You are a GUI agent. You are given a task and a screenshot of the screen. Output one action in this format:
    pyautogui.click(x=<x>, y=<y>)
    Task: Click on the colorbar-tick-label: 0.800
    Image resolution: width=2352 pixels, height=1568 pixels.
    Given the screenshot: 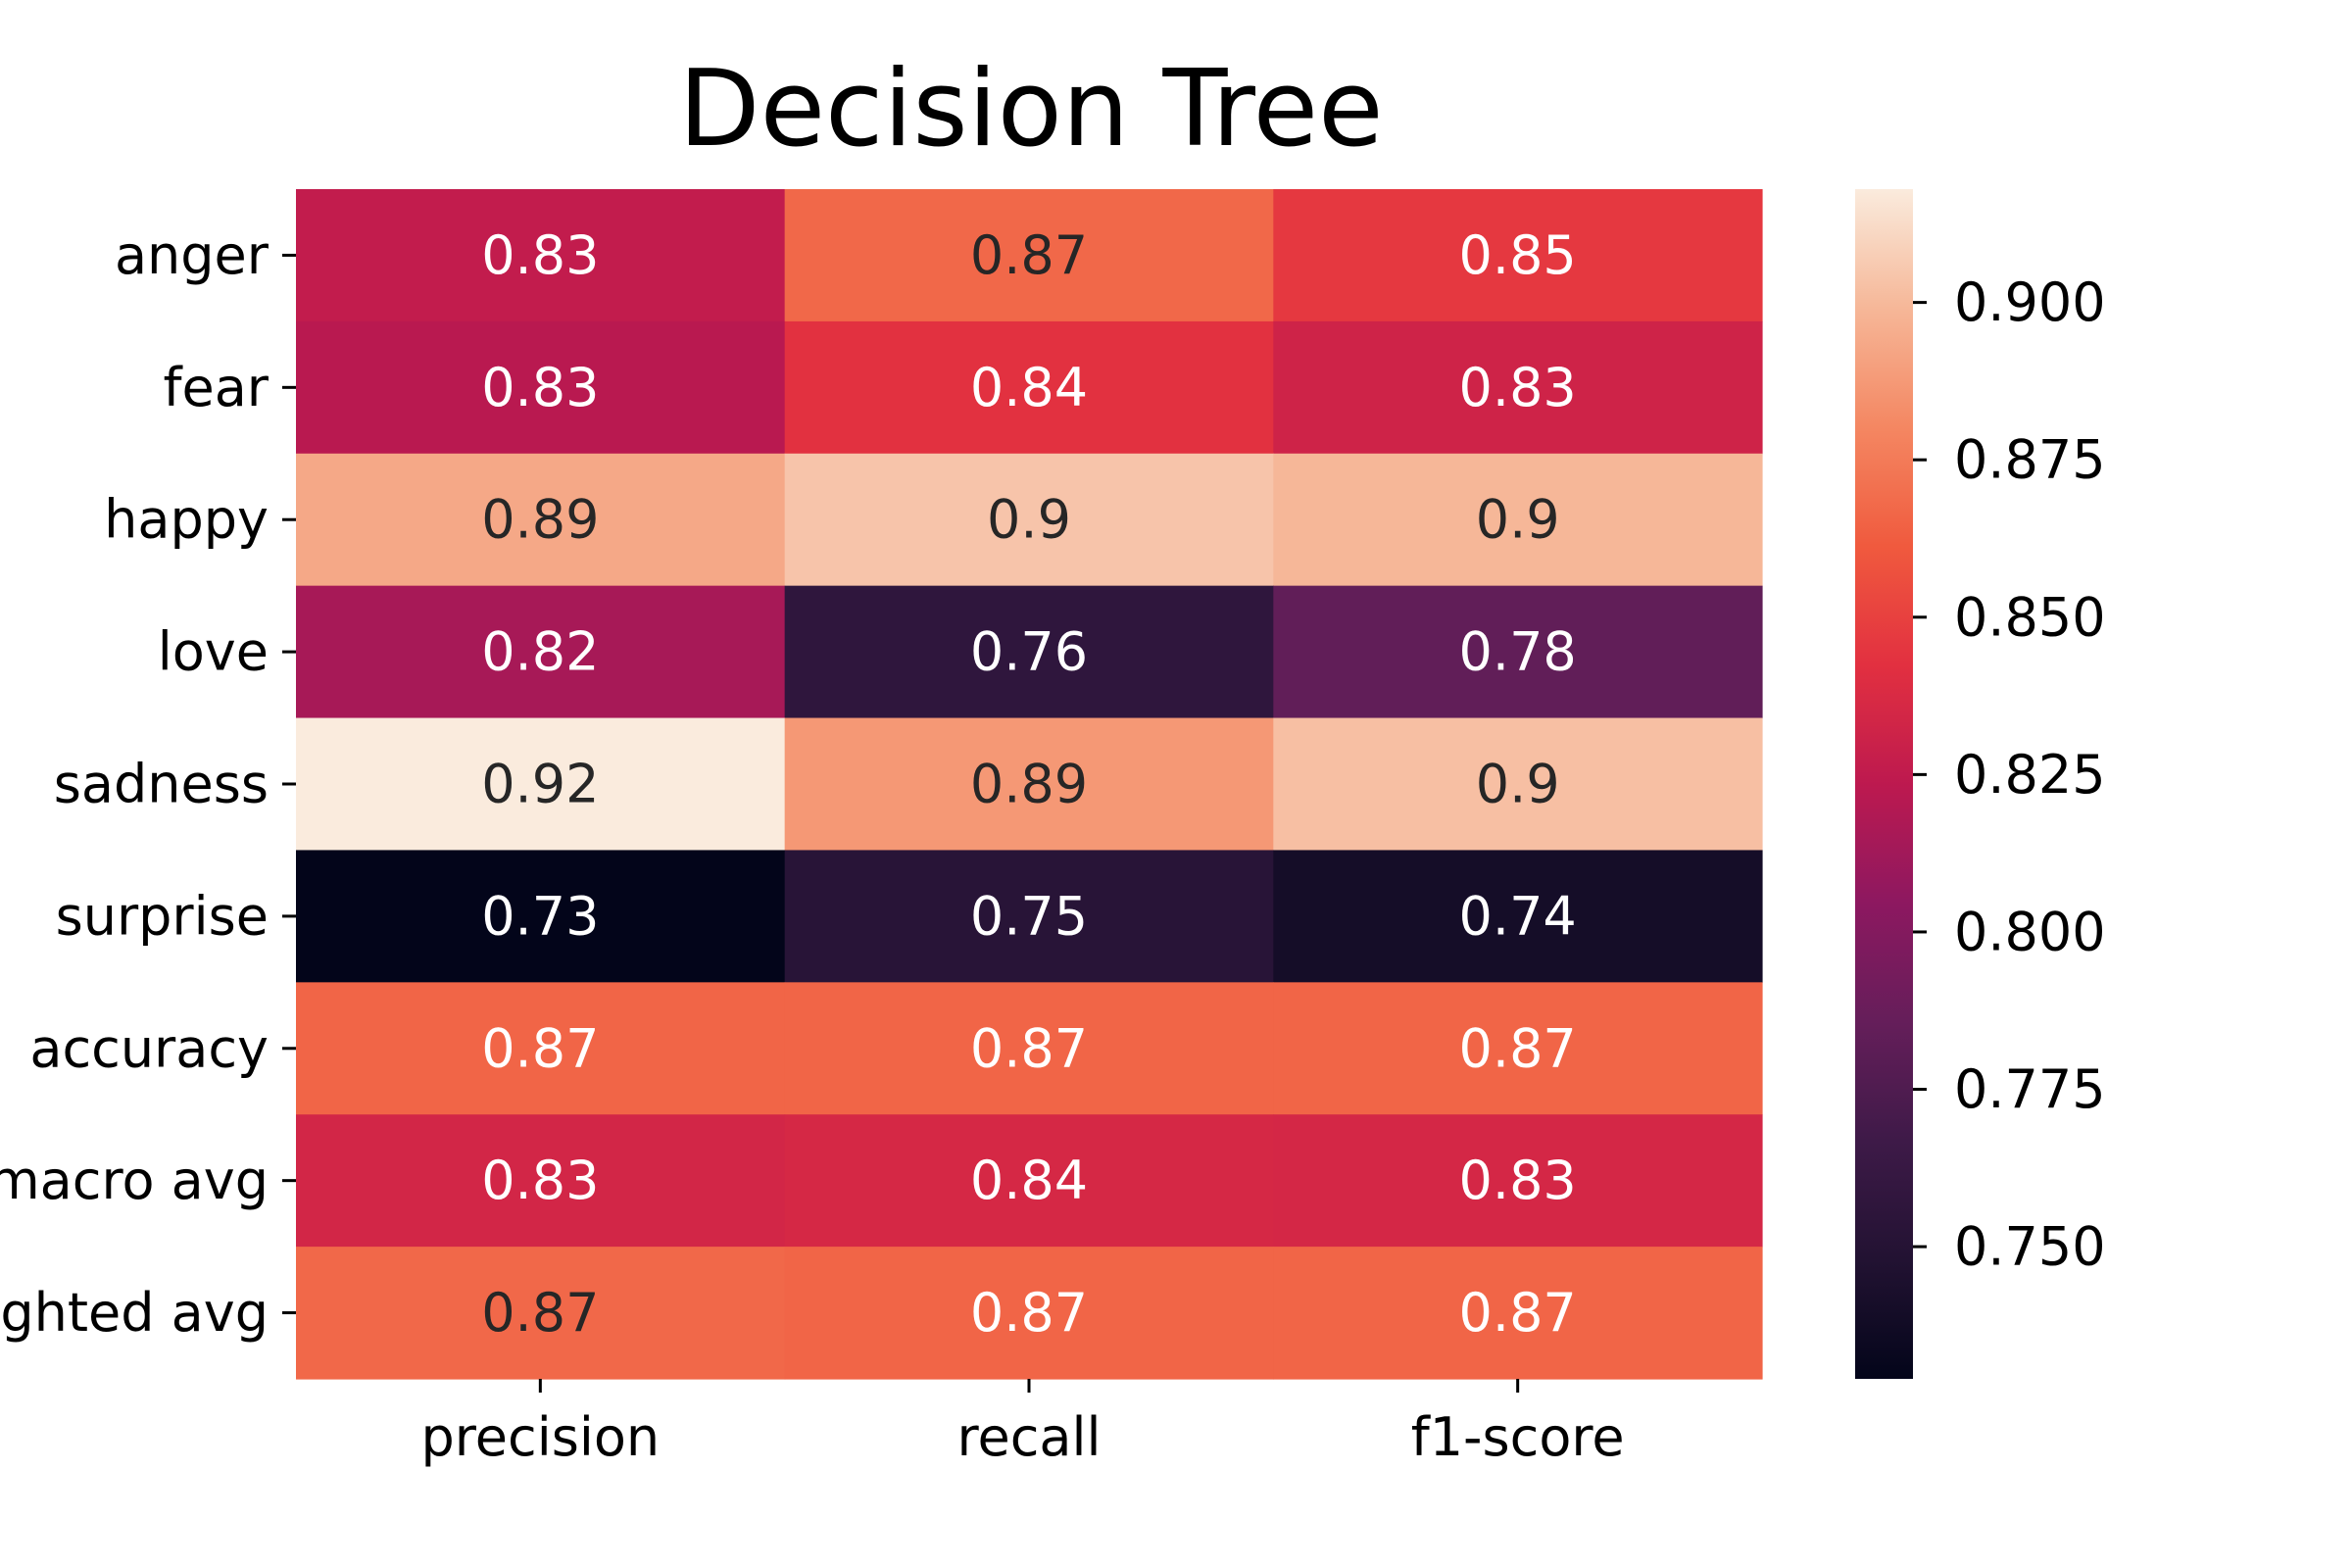 What is the action you would take?
    pyautogui.click(x=2030, y=931)
    